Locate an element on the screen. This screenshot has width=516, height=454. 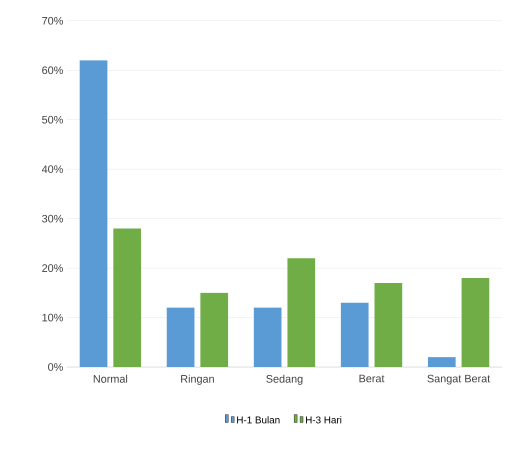
y-tick-label: 40% is located at coordinates (52, 169).